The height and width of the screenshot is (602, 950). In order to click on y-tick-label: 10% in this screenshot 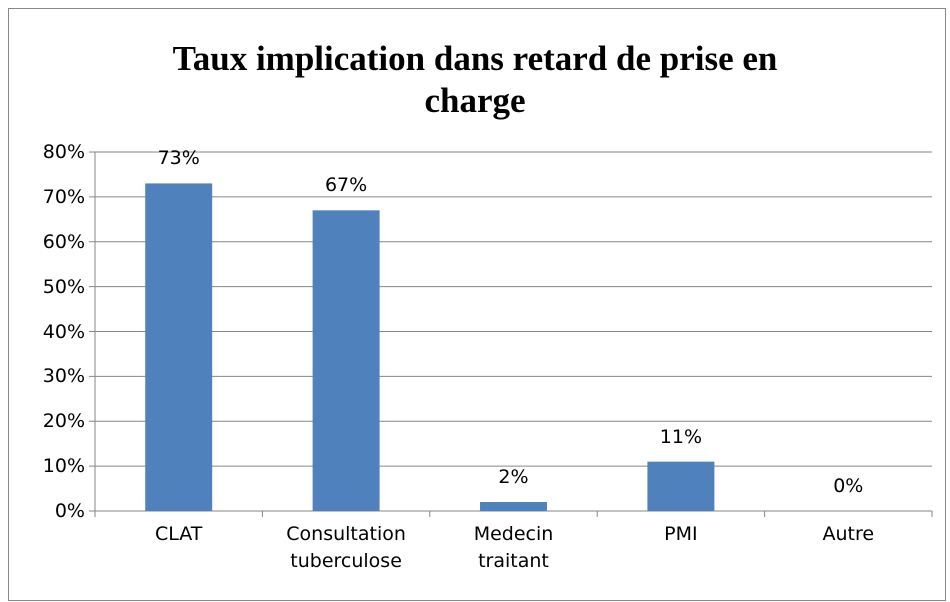, I will do `click(63, 466)`.